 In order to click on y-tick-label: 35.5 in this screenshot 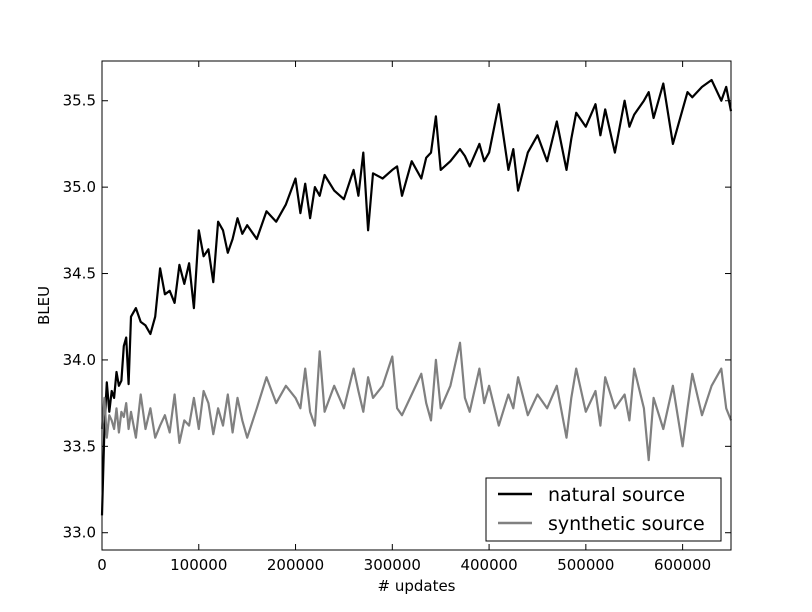, I will do `click(79, 101)`.